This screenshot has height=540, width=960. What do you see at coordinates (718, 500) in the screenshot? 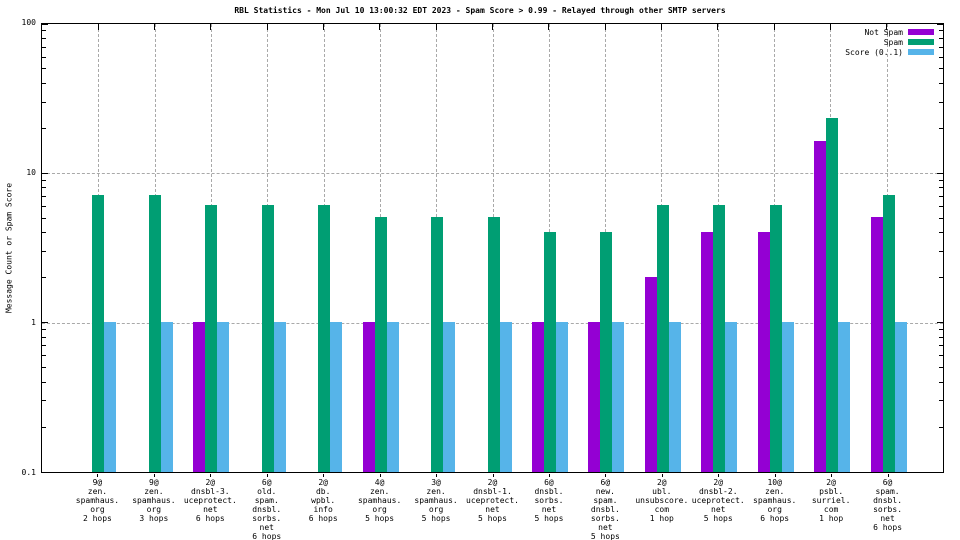
I see `x-tick-label: 2@ dnsbl-2. uceprotect. net 5 hops` at bounding box center [718, 500].